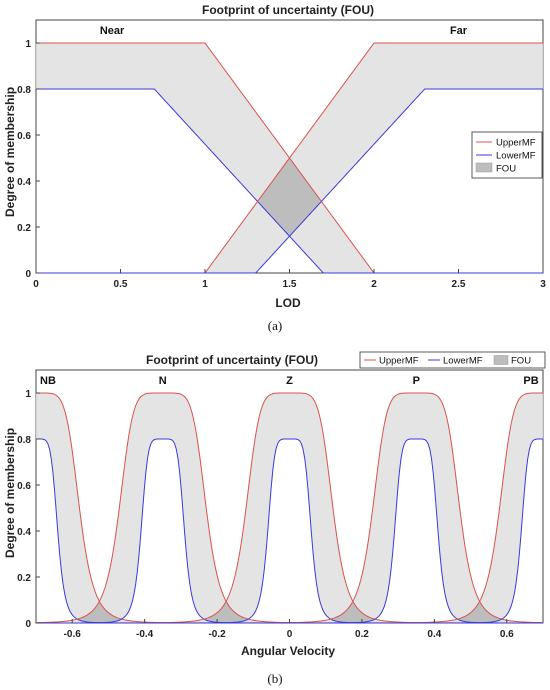 The width and height of the screenshot is (550, 690). What do you see at coordinates (416, 381) in the screenshot?
I see `chart-b-mf-label-p: P` at bounding box center [416, 381].